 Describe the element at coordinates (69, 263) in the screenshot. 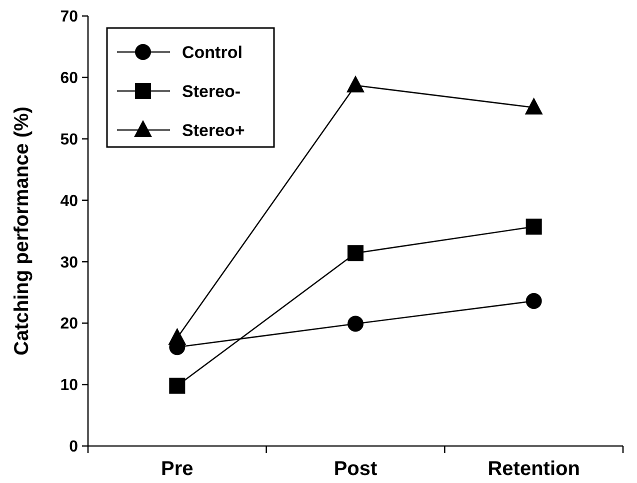

I see `y-tick-label: 30` at that location.